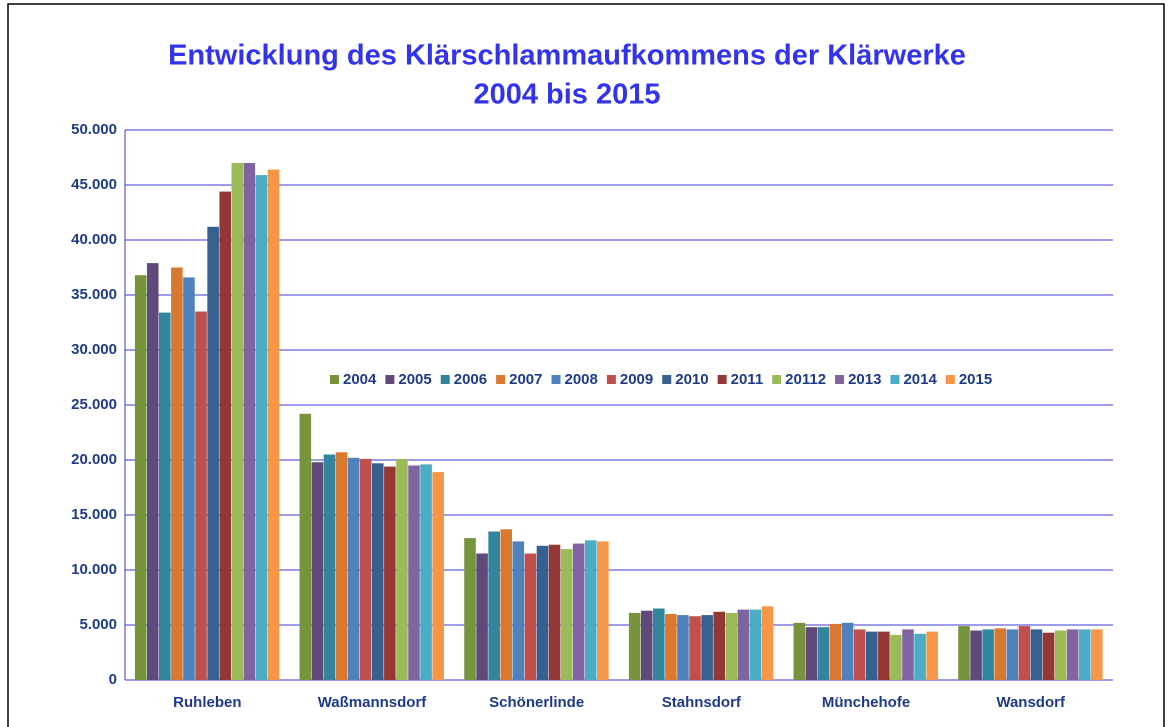 The image size is (1171, 727). I want to click on legend-label: 2010, so click(691, 379).